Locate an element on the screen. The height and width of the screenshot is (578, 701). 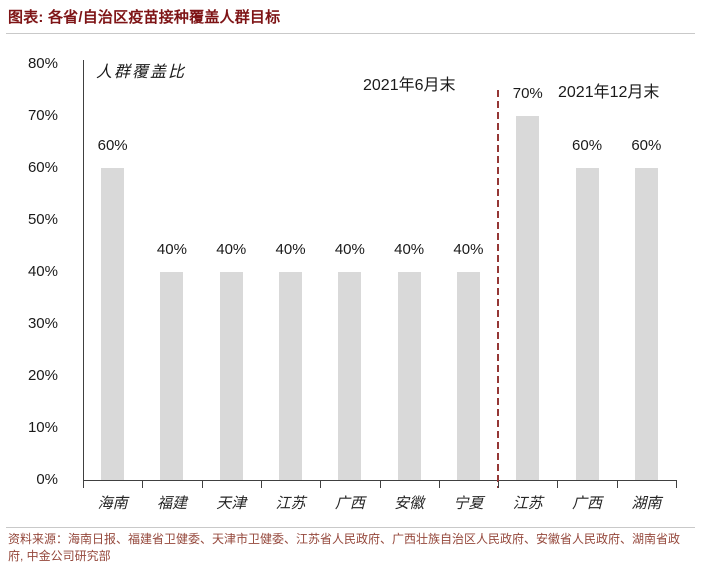
y-axis-tick-label: 70% is located at coordinates (42, 115).